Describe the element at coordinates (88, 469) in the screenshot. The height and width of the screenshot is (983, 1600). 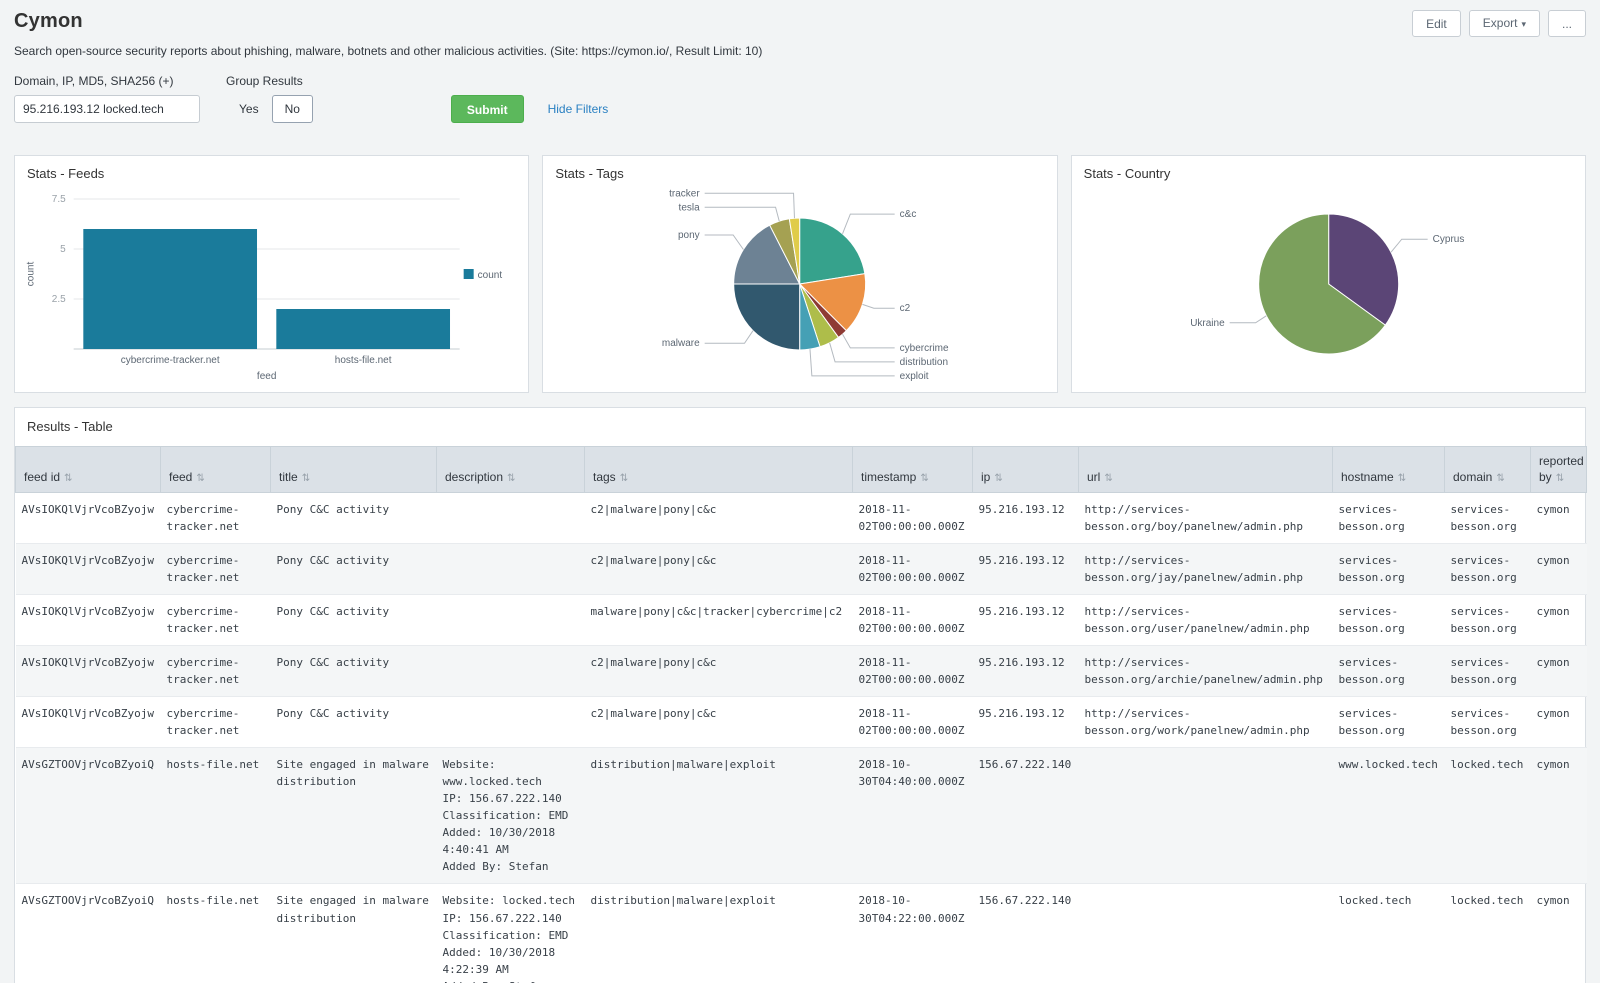
I see `column-header-feed-id: feed id ⇅` at that location.